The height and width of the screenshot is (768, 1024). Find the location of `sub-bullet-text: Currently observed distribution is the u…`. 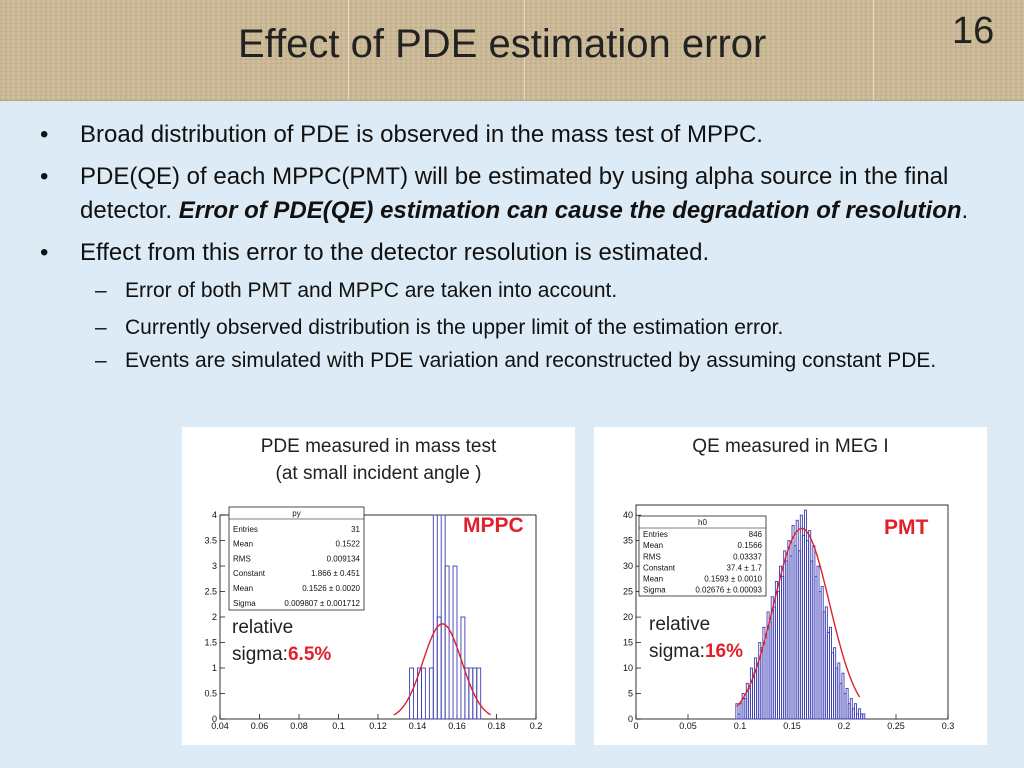

sub-bullet-text: Currently observed distribution is the u… is located at coordinates (454, 327).